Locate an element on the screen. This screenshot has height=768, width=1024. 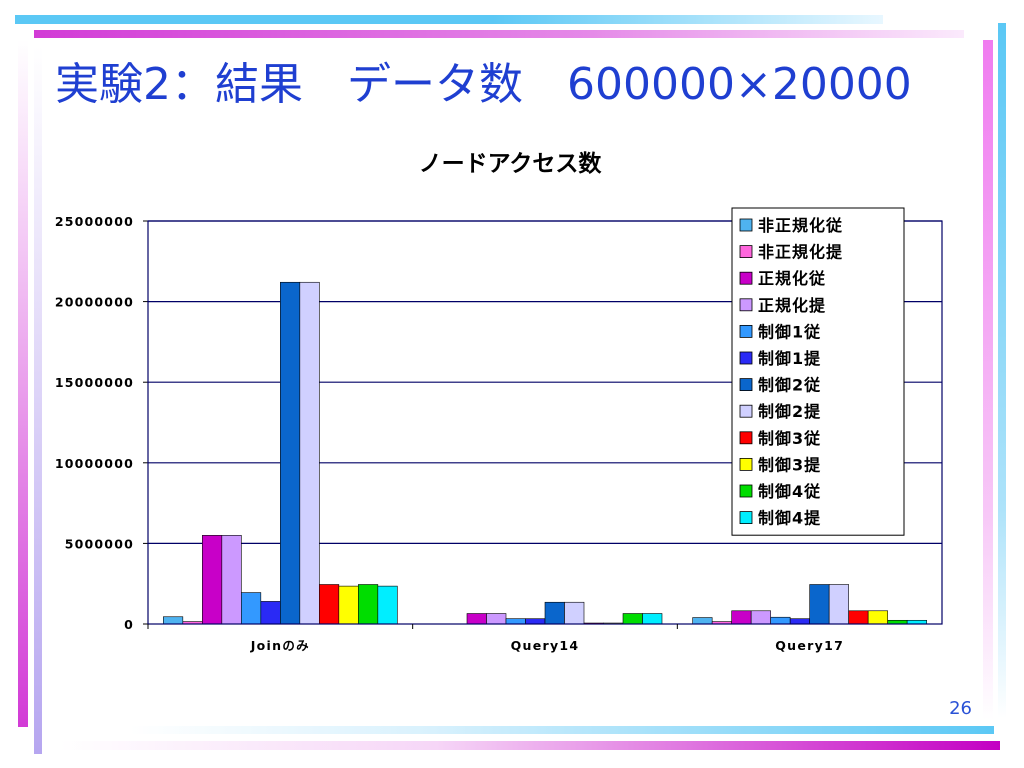
x-tick-label: Joinのみ is located at coordinates (280, 645).